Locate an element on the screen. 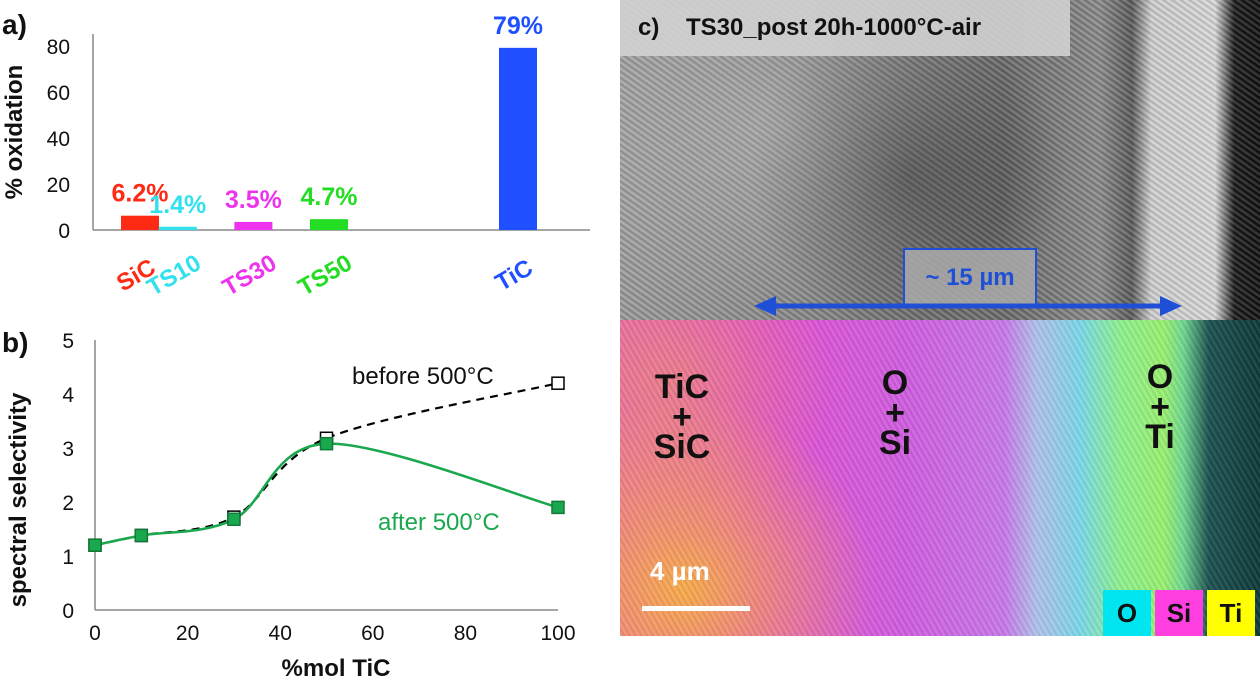 The image size is (1260, 686). bar-data-label: 4.7% is located at coordinates (329, 197).